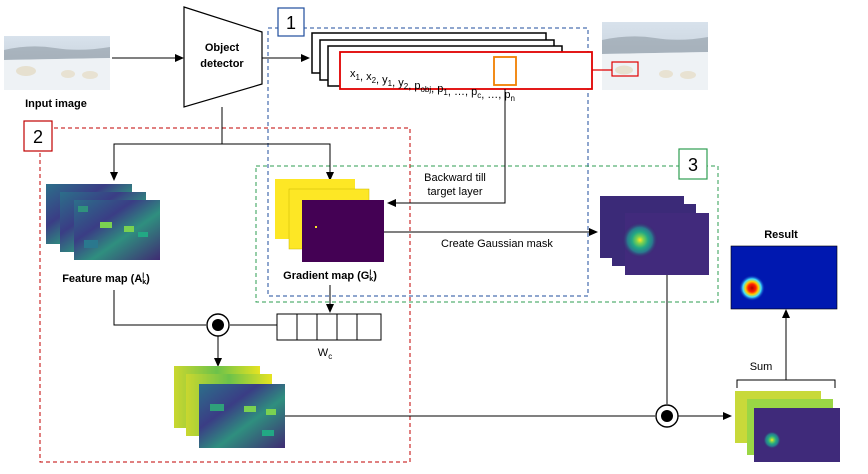 The height and width of the screenshot is (474, 868). Describe the element at coordinates (385, 80) in the screenshot. I see `vector-token-4: y` at that location.